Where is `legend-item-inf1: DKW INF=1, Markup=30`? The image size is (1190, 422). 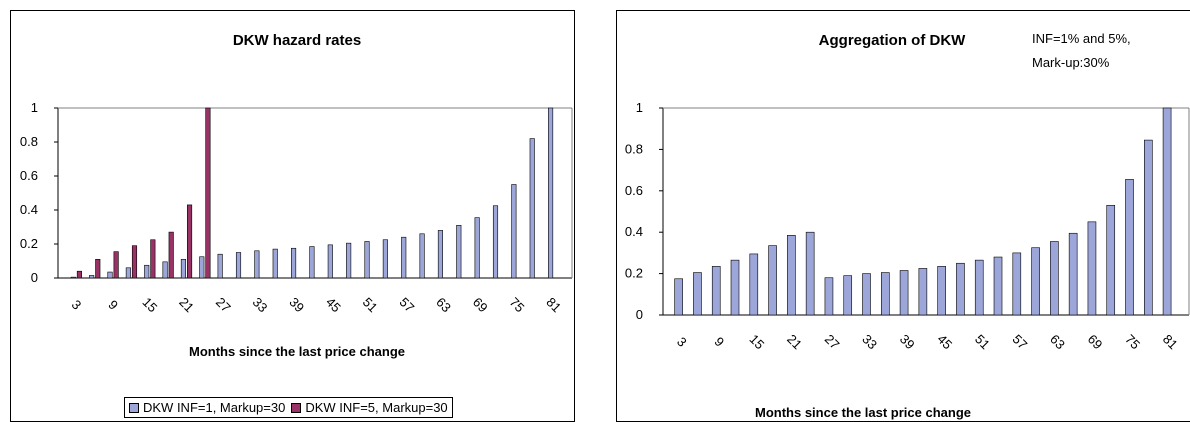 legend-item-inf1: DKW INF=1, Markup=30 is located at coordinates (207, 407).